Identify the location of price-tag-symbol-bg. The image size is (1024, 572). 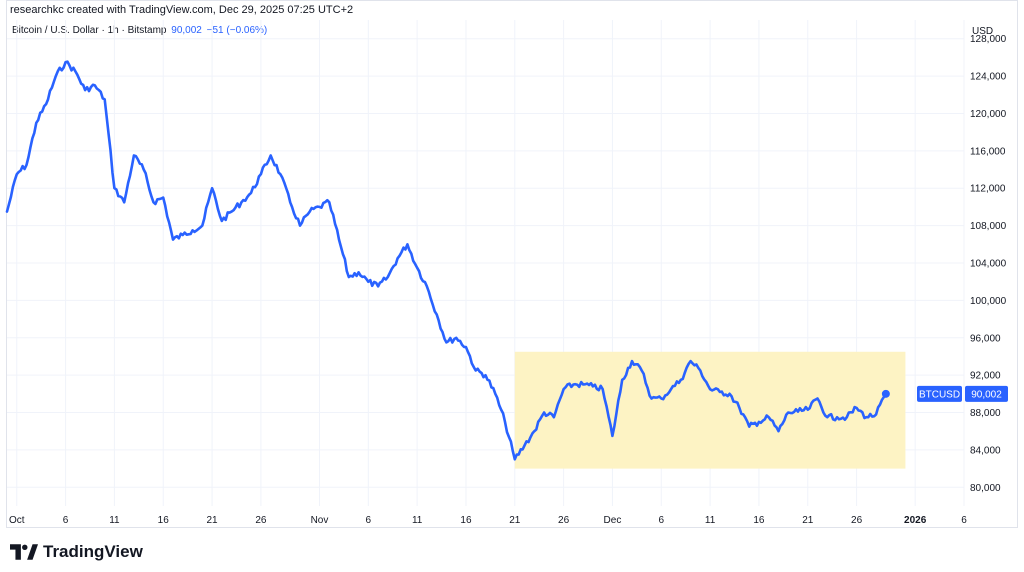
(939, 393).